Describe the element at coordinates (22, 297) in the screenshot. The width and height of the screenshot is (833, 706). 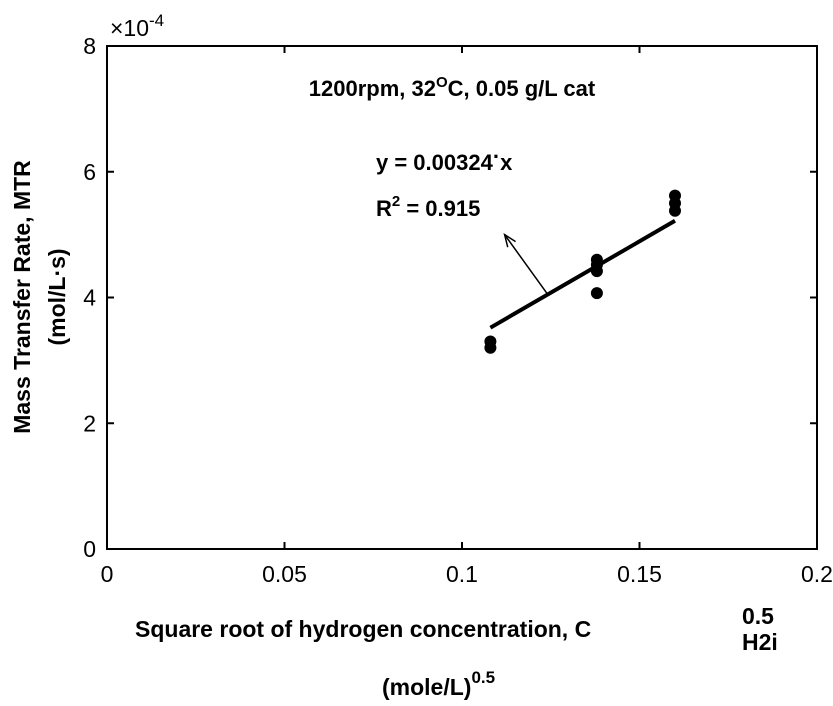
I see `y-axis-title-line1: Mass Transfer Rate, MTR` at that location.